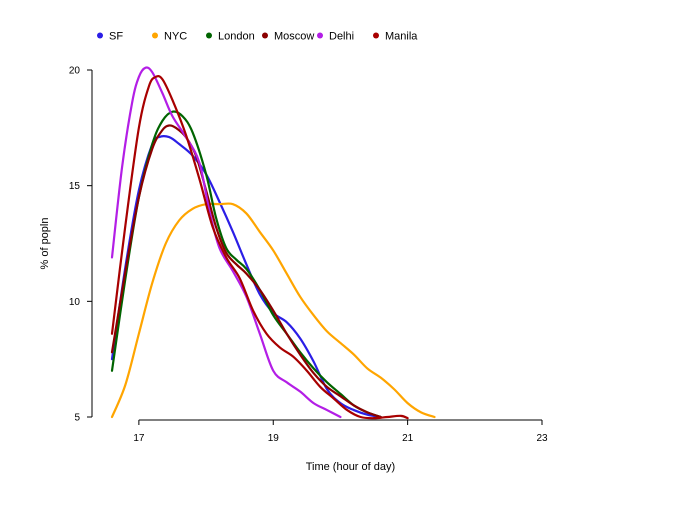 The height and width of the screenshot is (505, 688). Describe the element at coordinates (294, 37) in the screenshot. I see `legend-label: Moscow` at that location.